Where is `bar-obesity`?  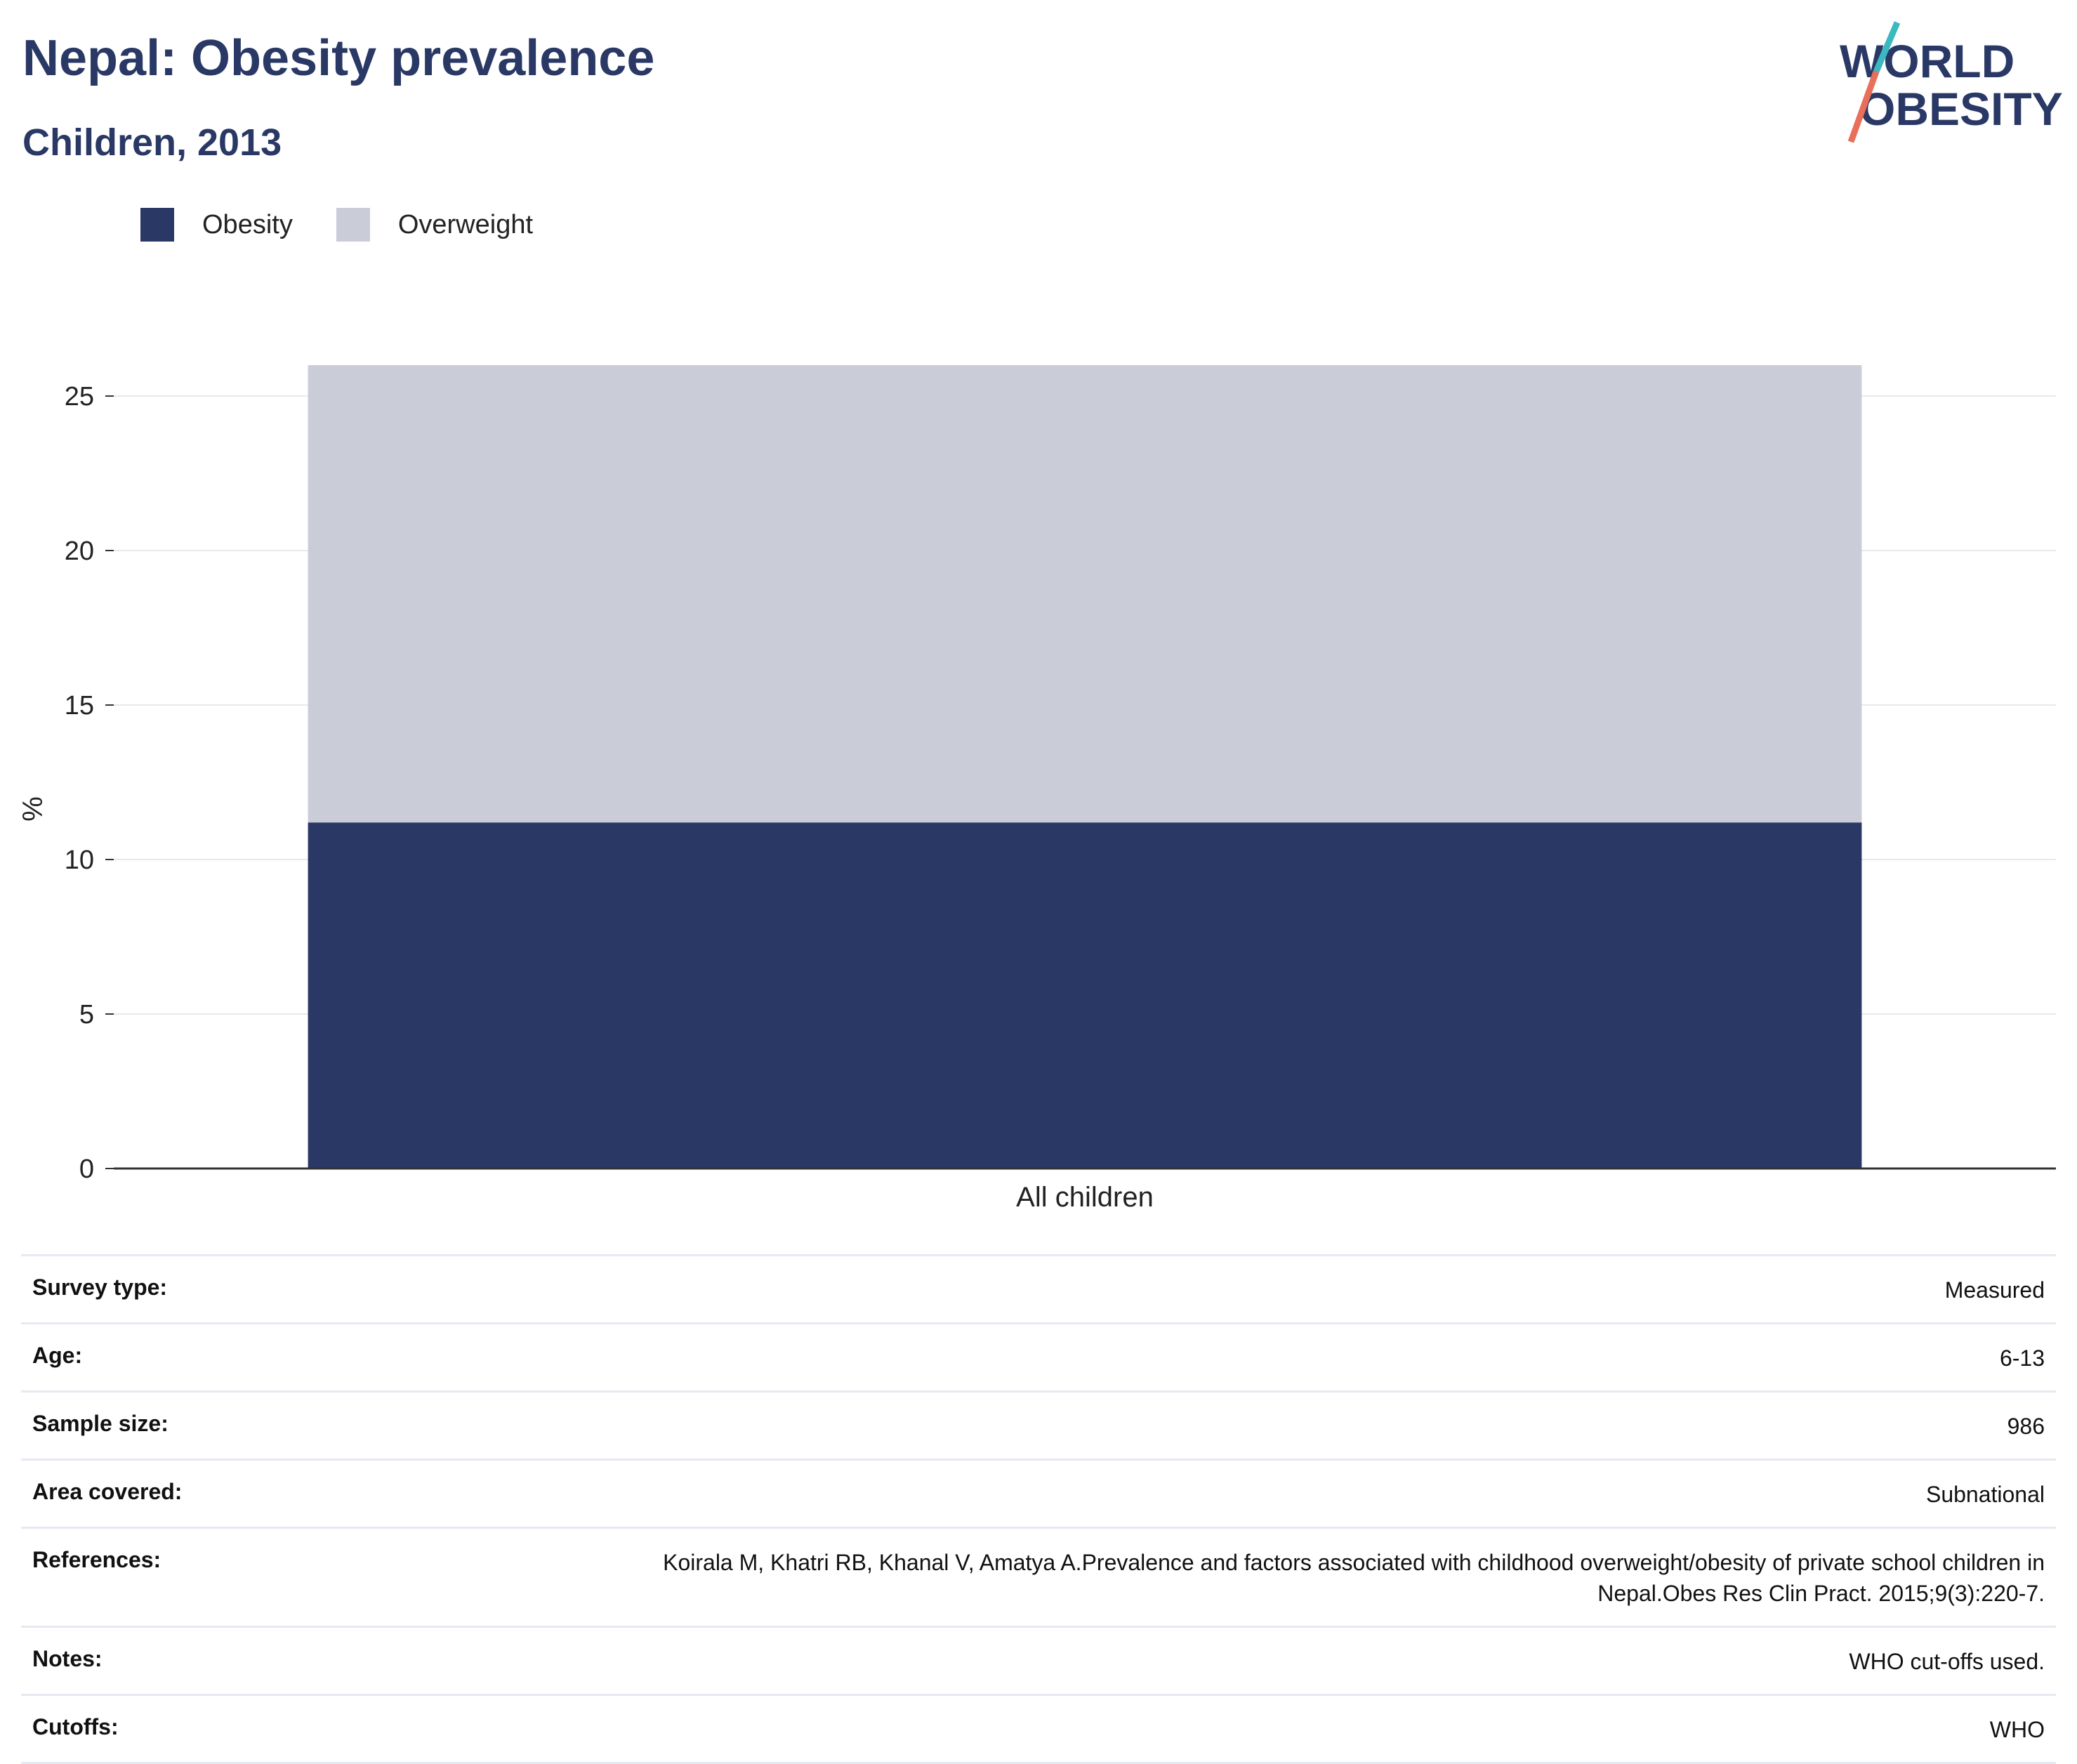
bar-obesity is located at coordinates (1085, 995).